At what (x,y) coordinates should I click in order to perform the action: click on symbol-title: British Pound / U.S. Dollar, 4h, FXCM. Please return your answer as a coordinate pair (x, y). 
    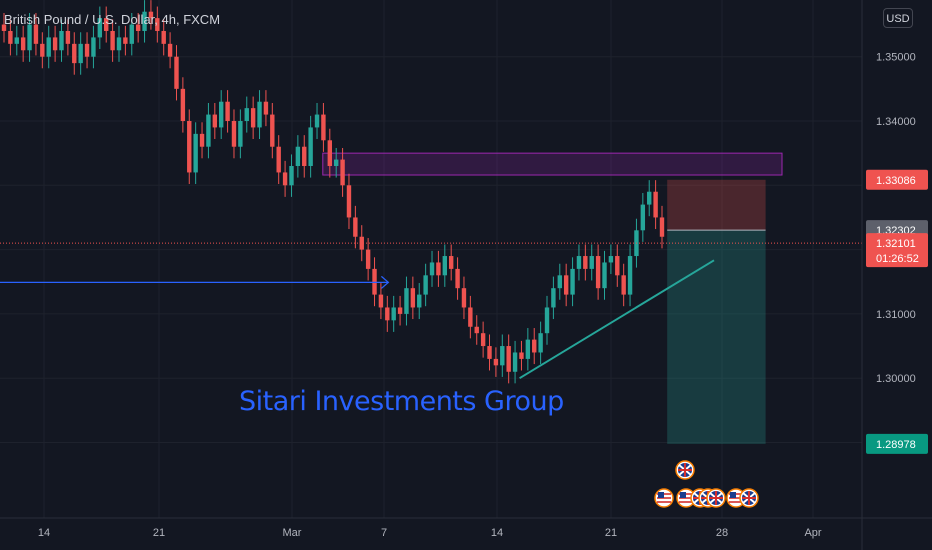
    Looking at the image, I should click on (112, 19).